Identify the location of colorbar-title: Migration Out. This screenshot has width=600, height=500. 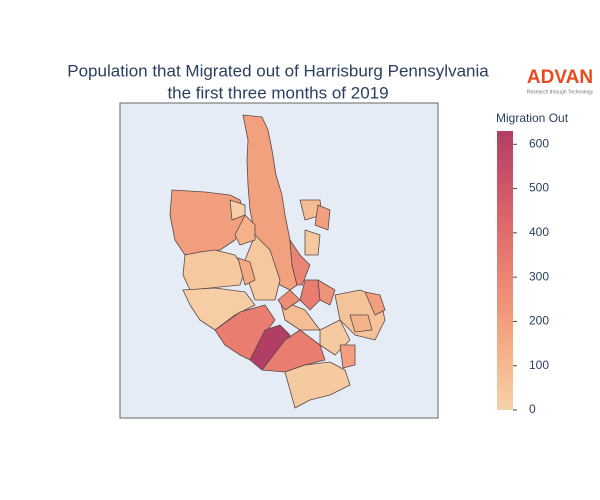
(532, 118).